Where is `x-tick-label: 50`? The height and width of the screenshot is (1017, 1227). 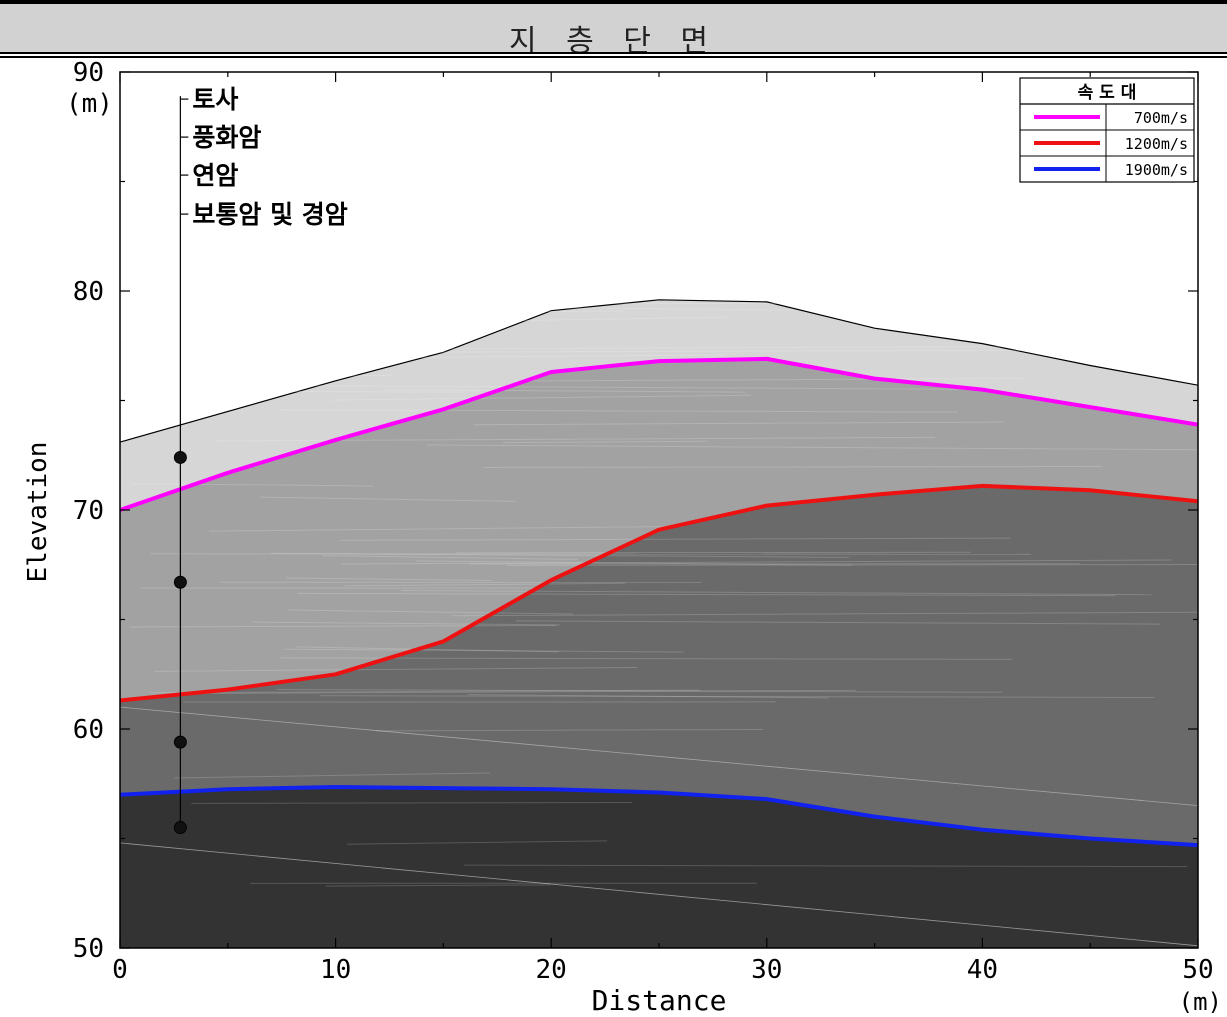
x-tick-label: 50 is located at coordinates (1197, 970).